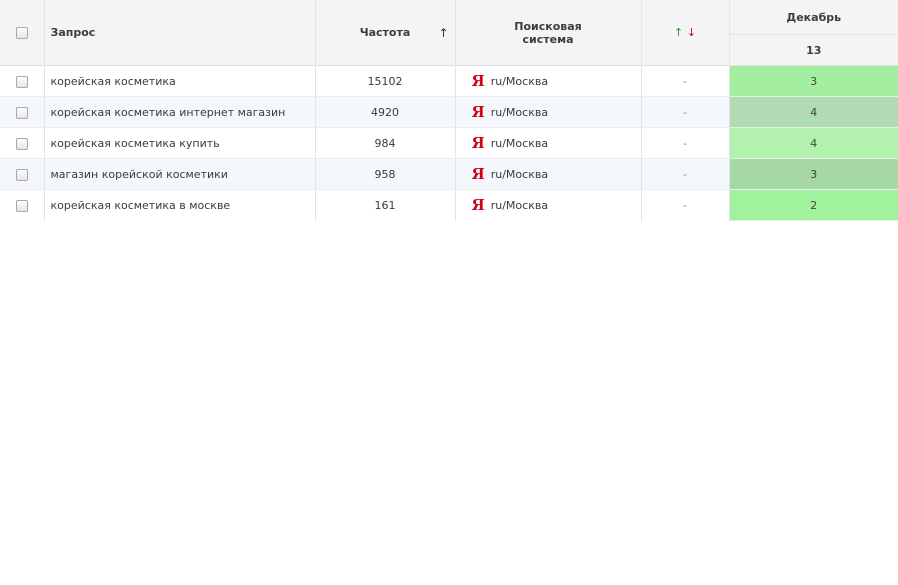 Image resolution: width=898 pixels, height=585 pixels. Describe the element at coordinates (385, 174) in the screenshot. I see `frequency-cell: 958` at that location.